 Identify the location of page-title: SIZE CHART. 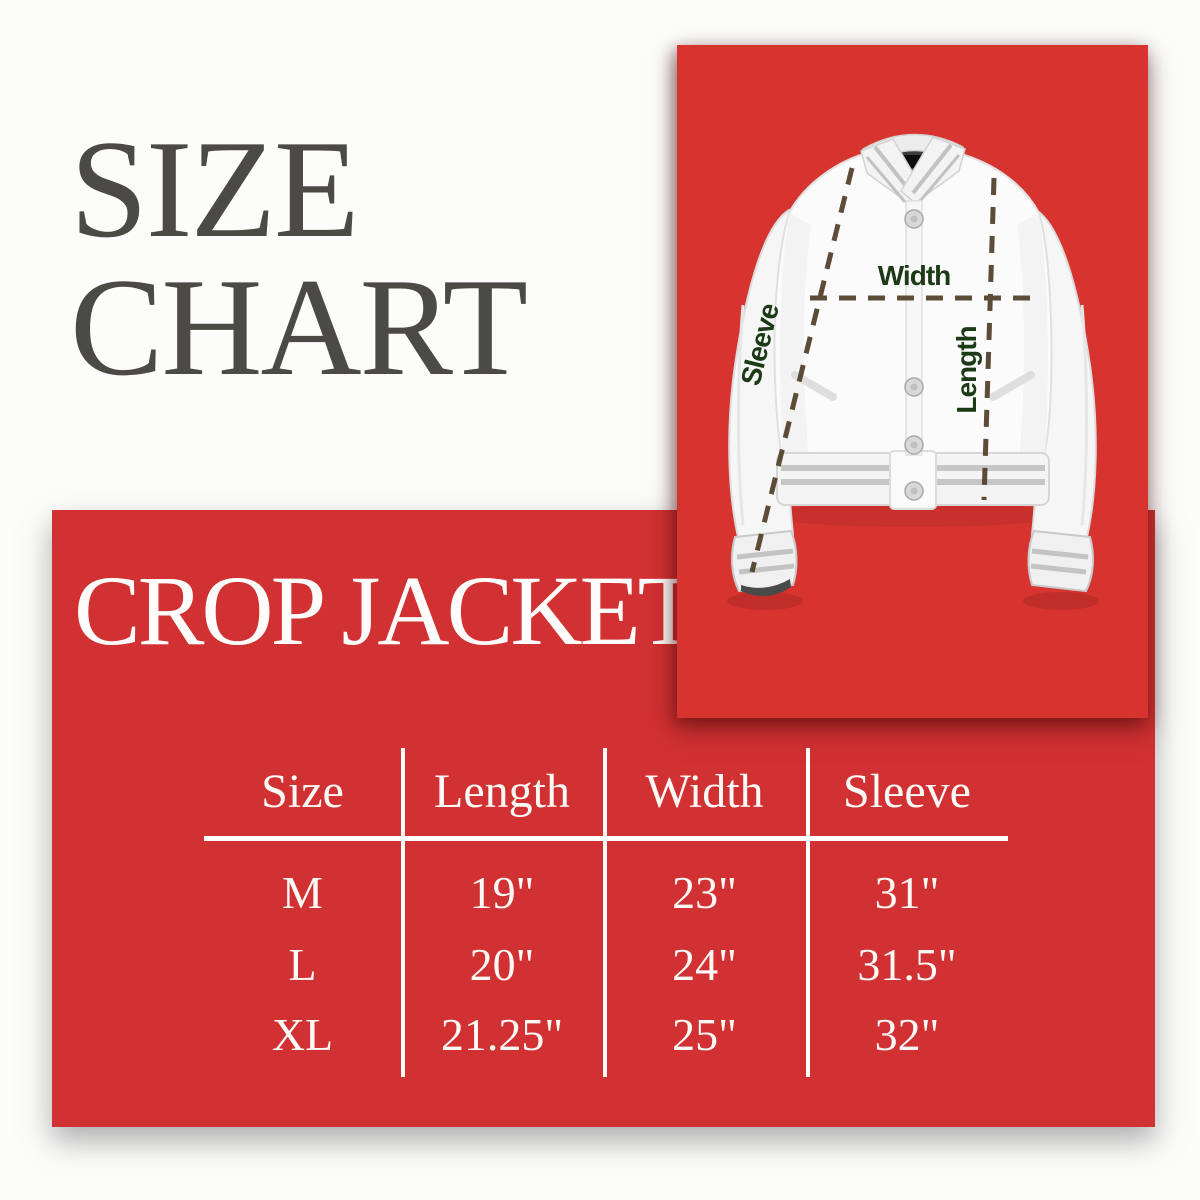
(299, 258).